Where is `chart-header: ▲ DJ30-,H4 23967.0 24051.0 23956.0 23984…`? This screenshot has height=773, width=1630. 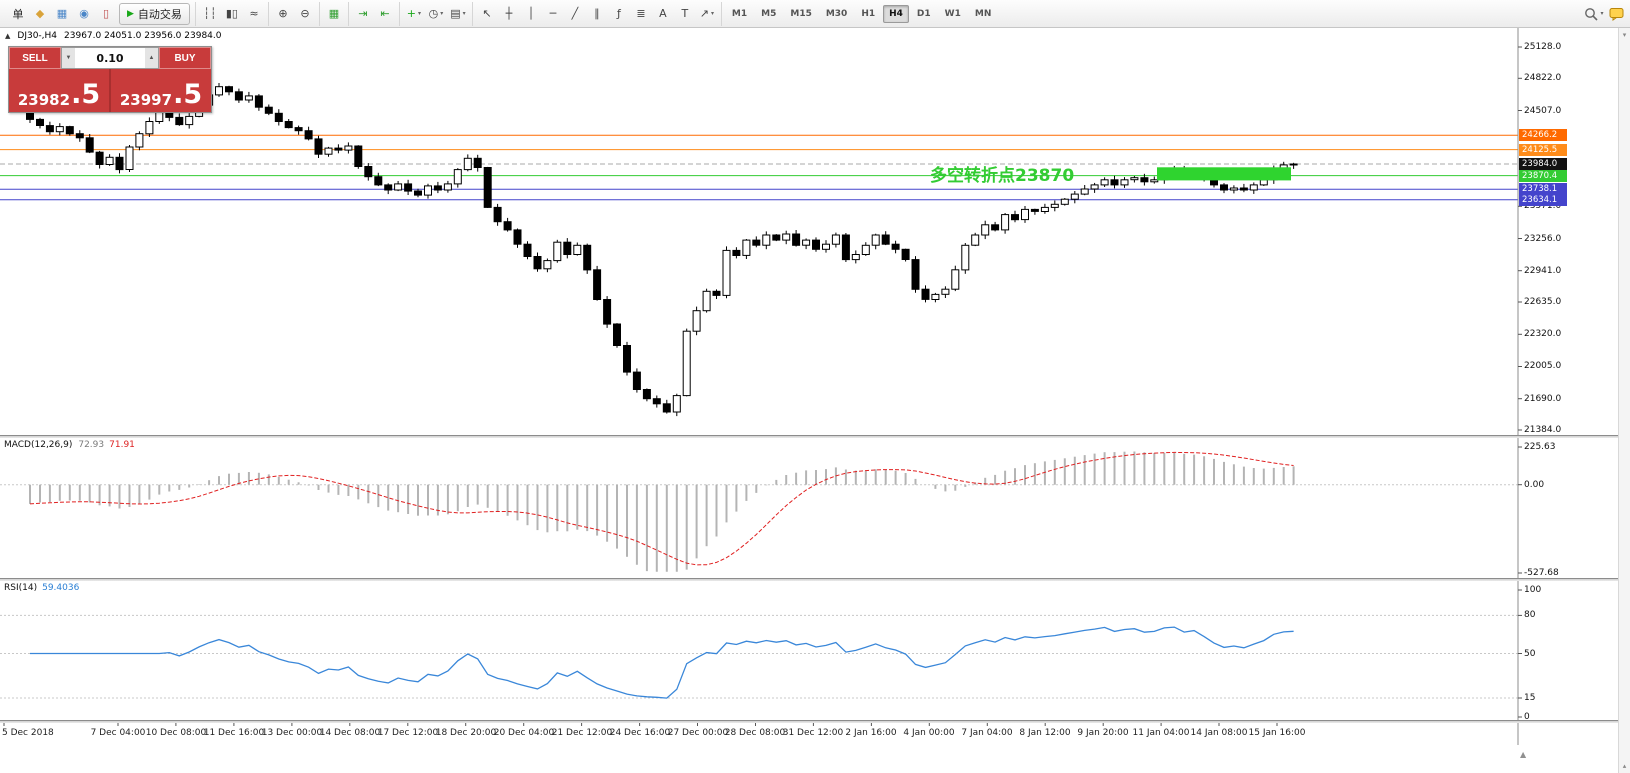
chart-header: ▲ DJ30-,H4 23967.0 24051.0 23956.0 23984… is located at coordinates (113, 36).